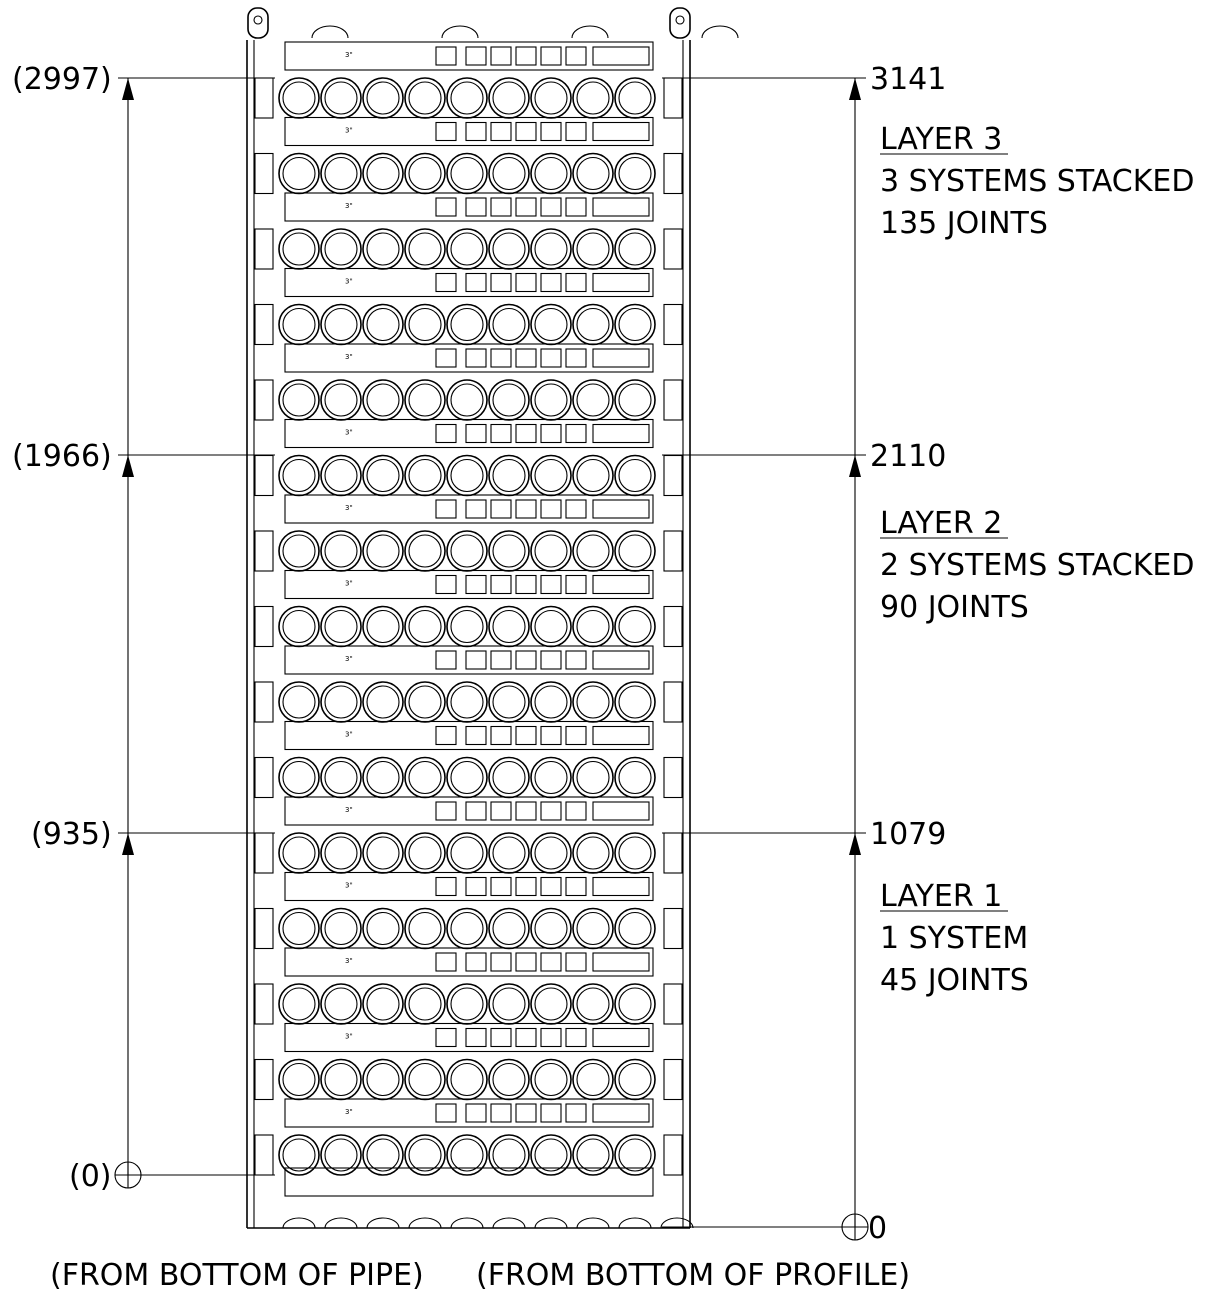 The height and width of the screenshot is (1292, 1232). What do you see at coordinates (941, 139) in the screenshot?
I see `layer-3-title: LAYER 3` at bounding box center [941, 139].